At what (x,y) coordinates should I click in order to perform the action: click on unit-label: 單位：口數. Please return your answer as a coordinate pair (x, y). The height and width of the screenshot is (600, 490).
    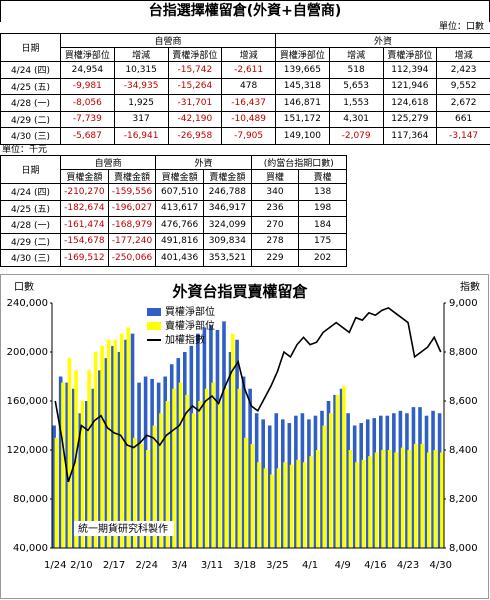
    Looking at the image, I should click on (461, 27).